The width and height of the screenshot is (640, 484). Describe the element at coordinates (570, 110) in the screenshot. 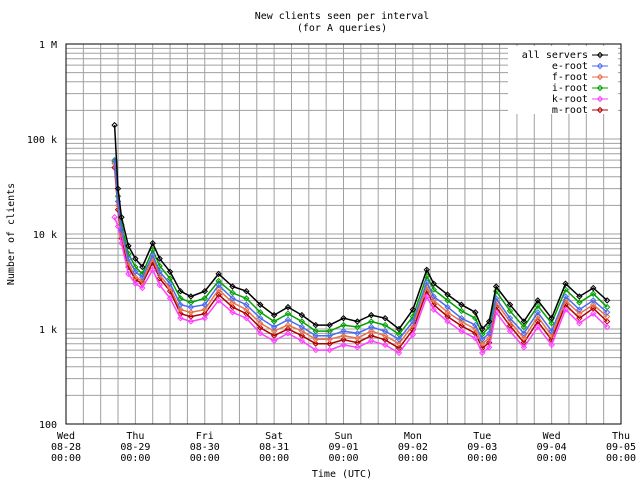

I see `legend-label: m-root` at that location.